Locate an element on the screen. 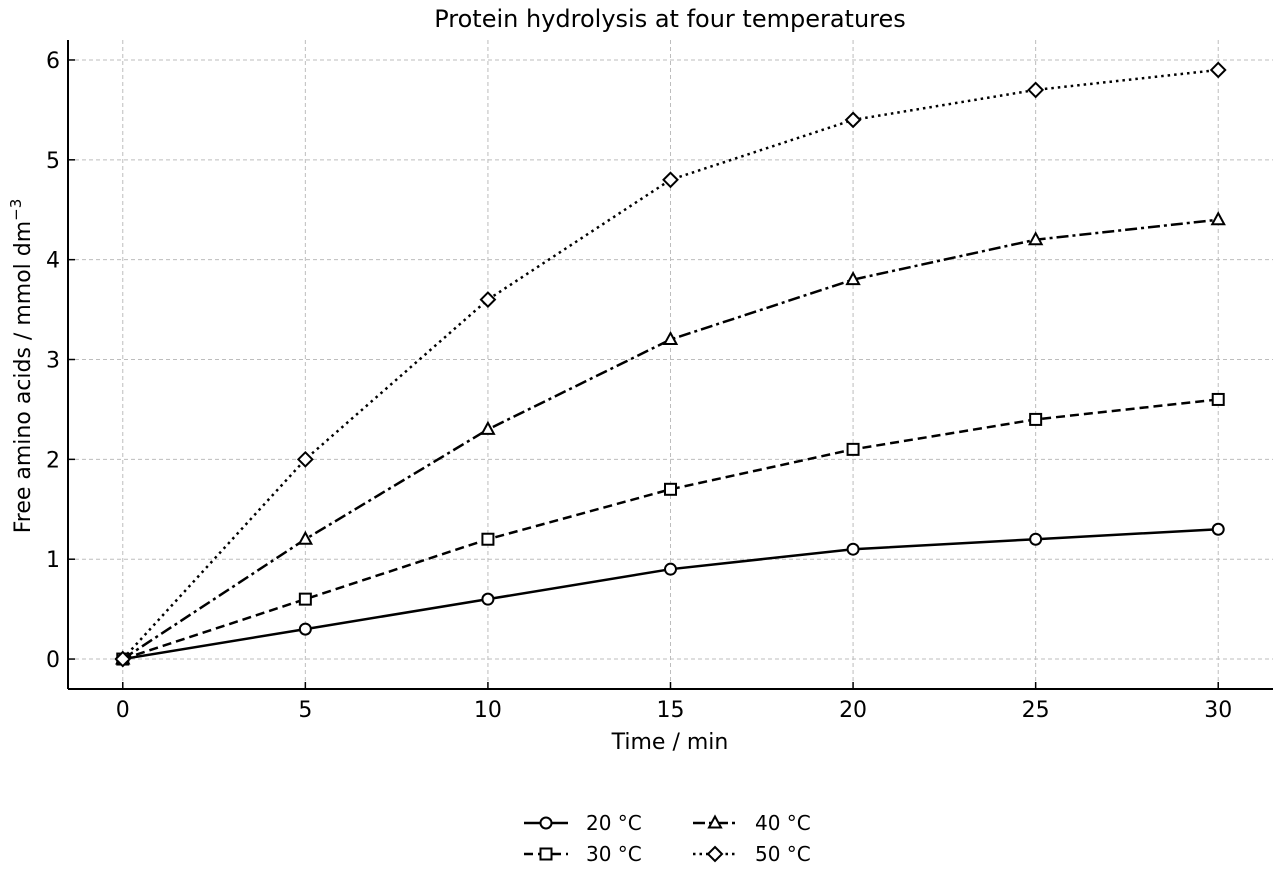 This screenshot has width=1280, height=880. y-tick-label: 6 is located at coordinates (53, 61).